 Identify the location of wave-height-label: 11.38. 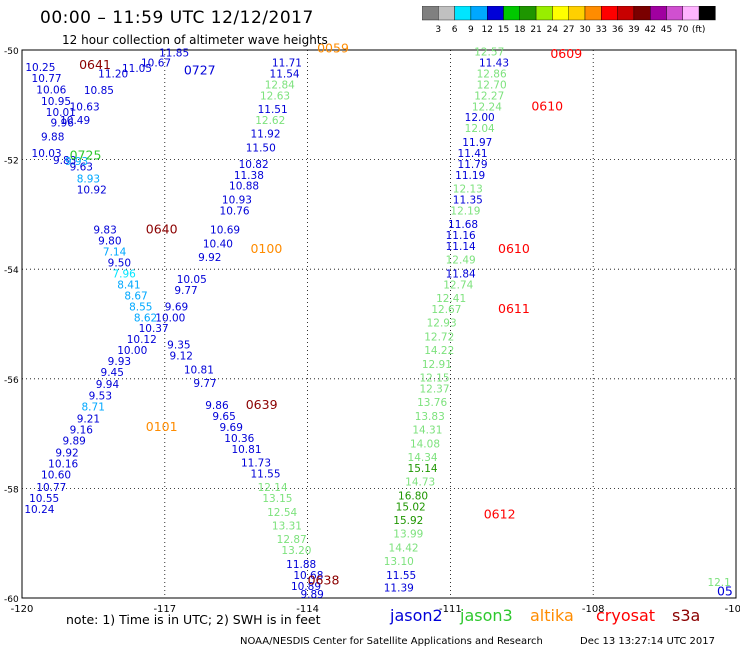
(249, 176).